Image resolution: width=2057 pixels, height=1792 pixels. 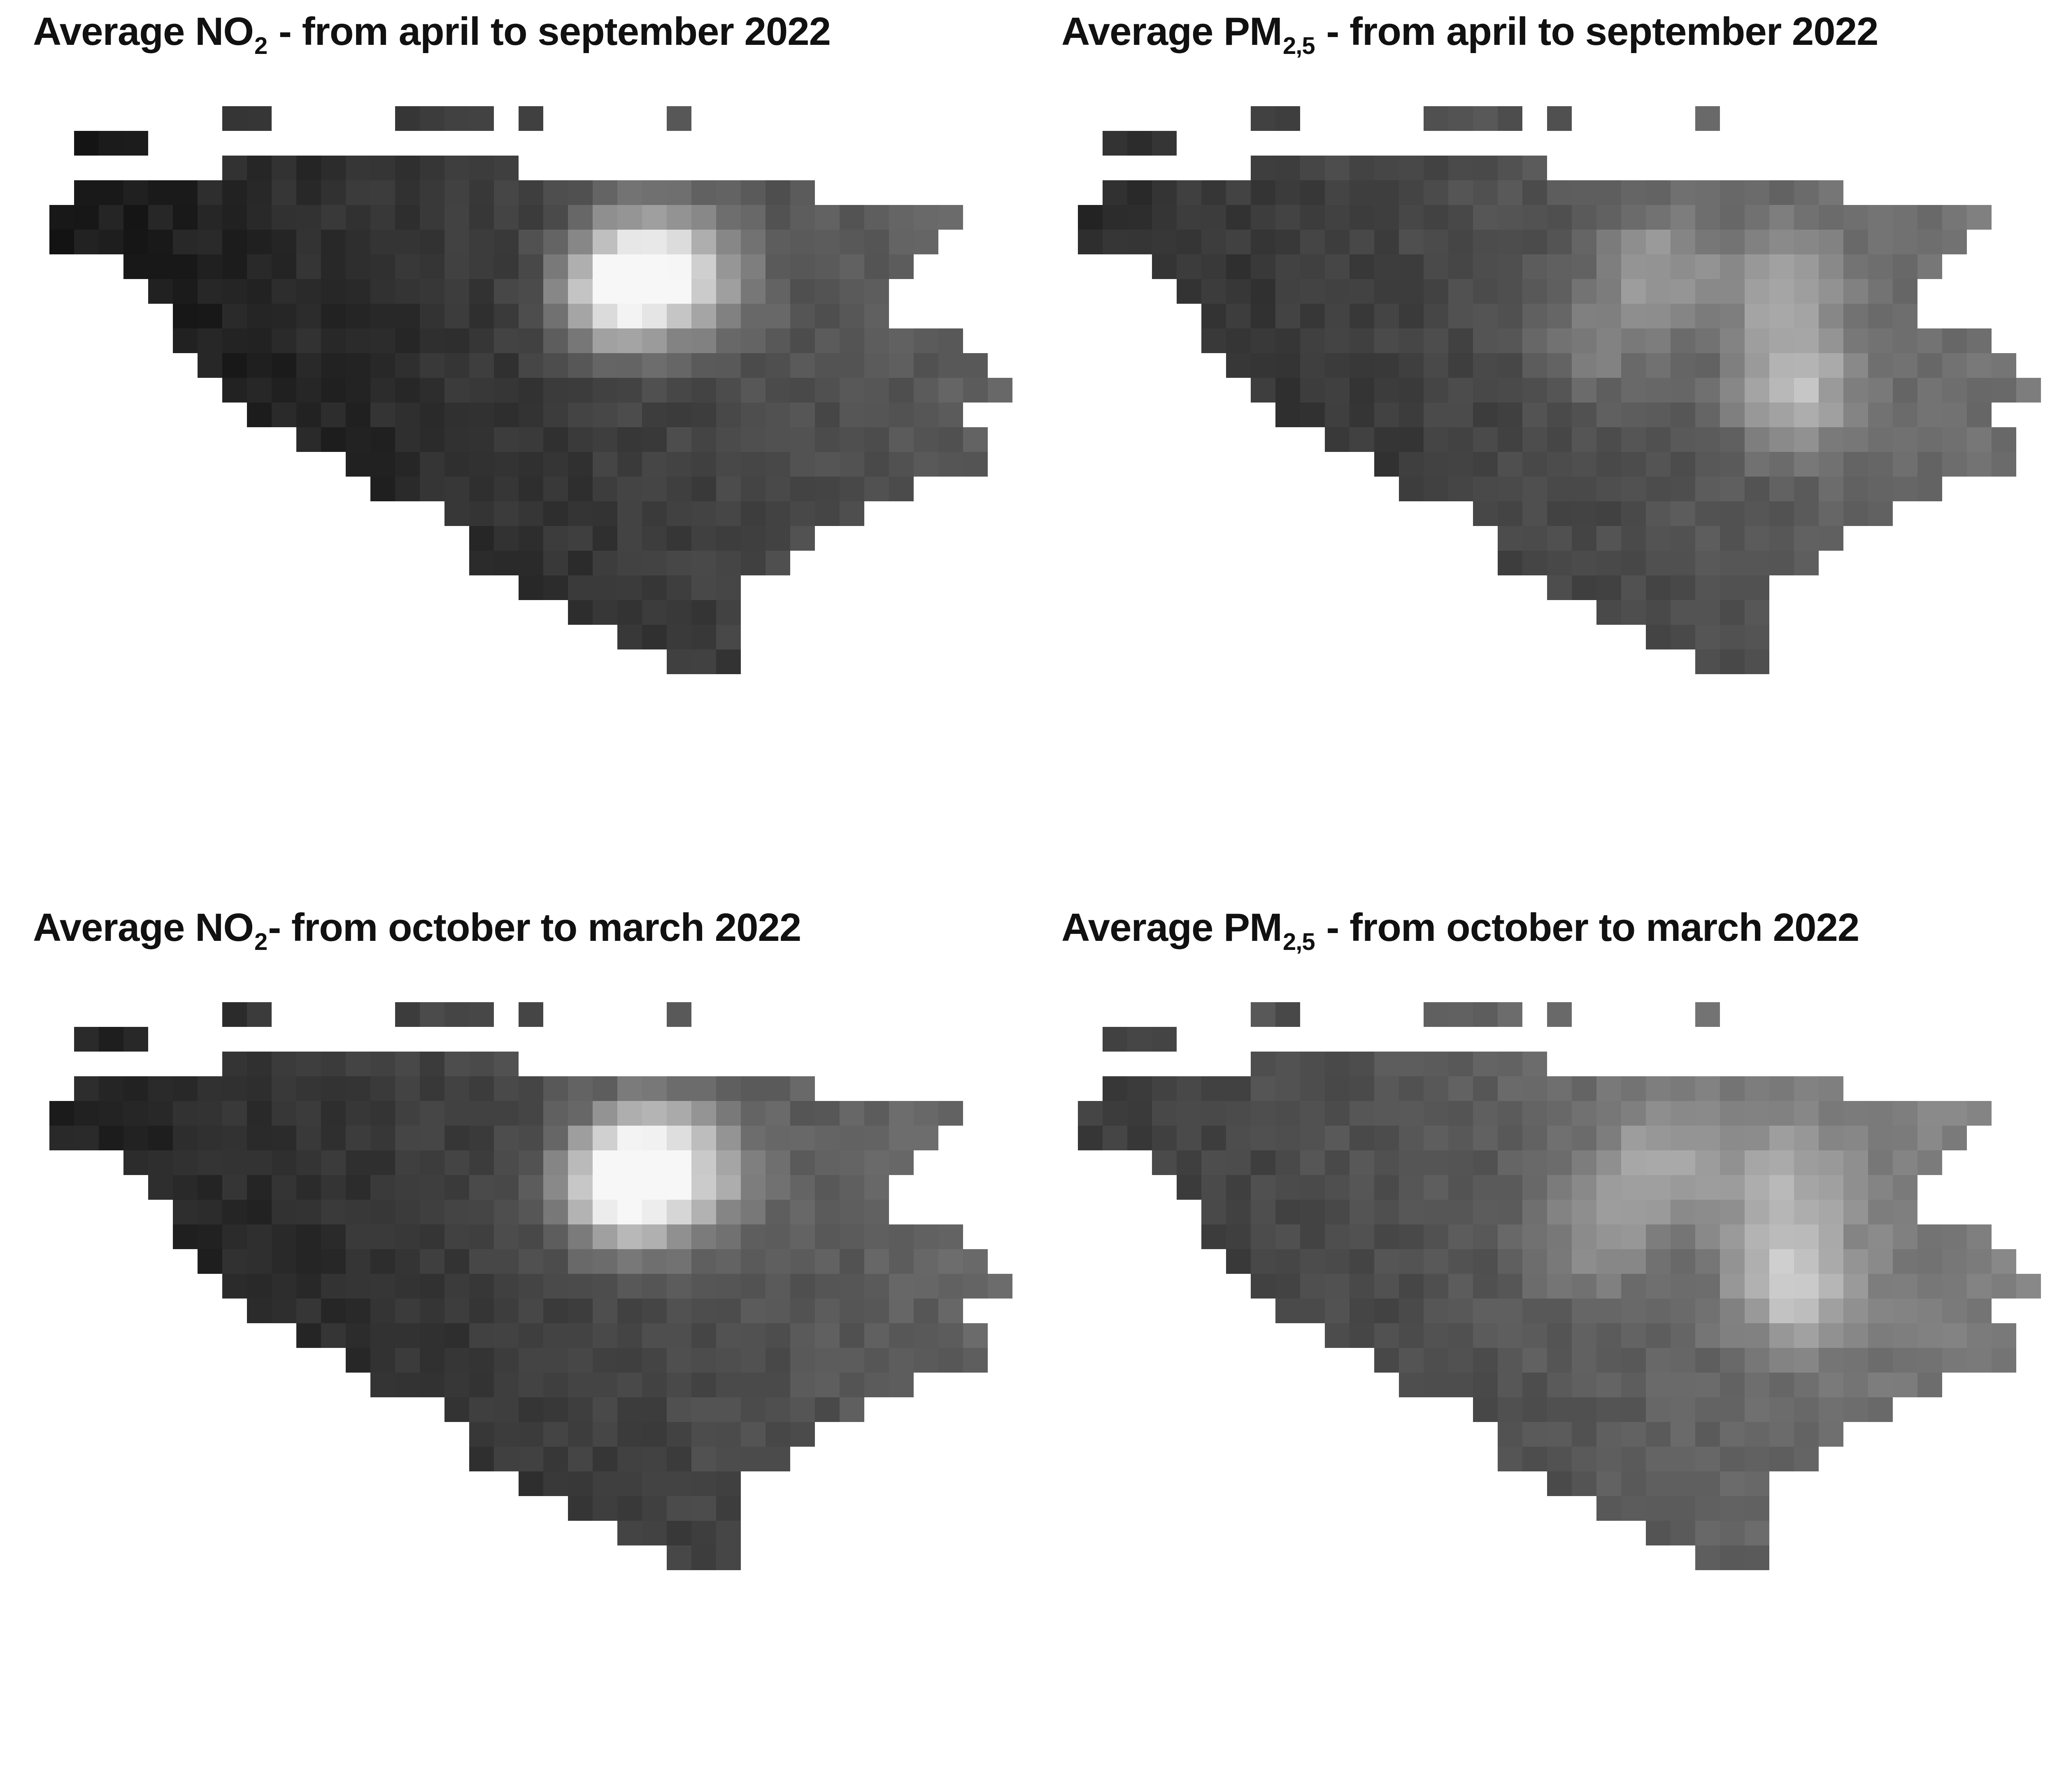 What do you see at coordinates (530, 1286) in the screenshot?
I see `raster-map` at bounding box center [530, 1286].